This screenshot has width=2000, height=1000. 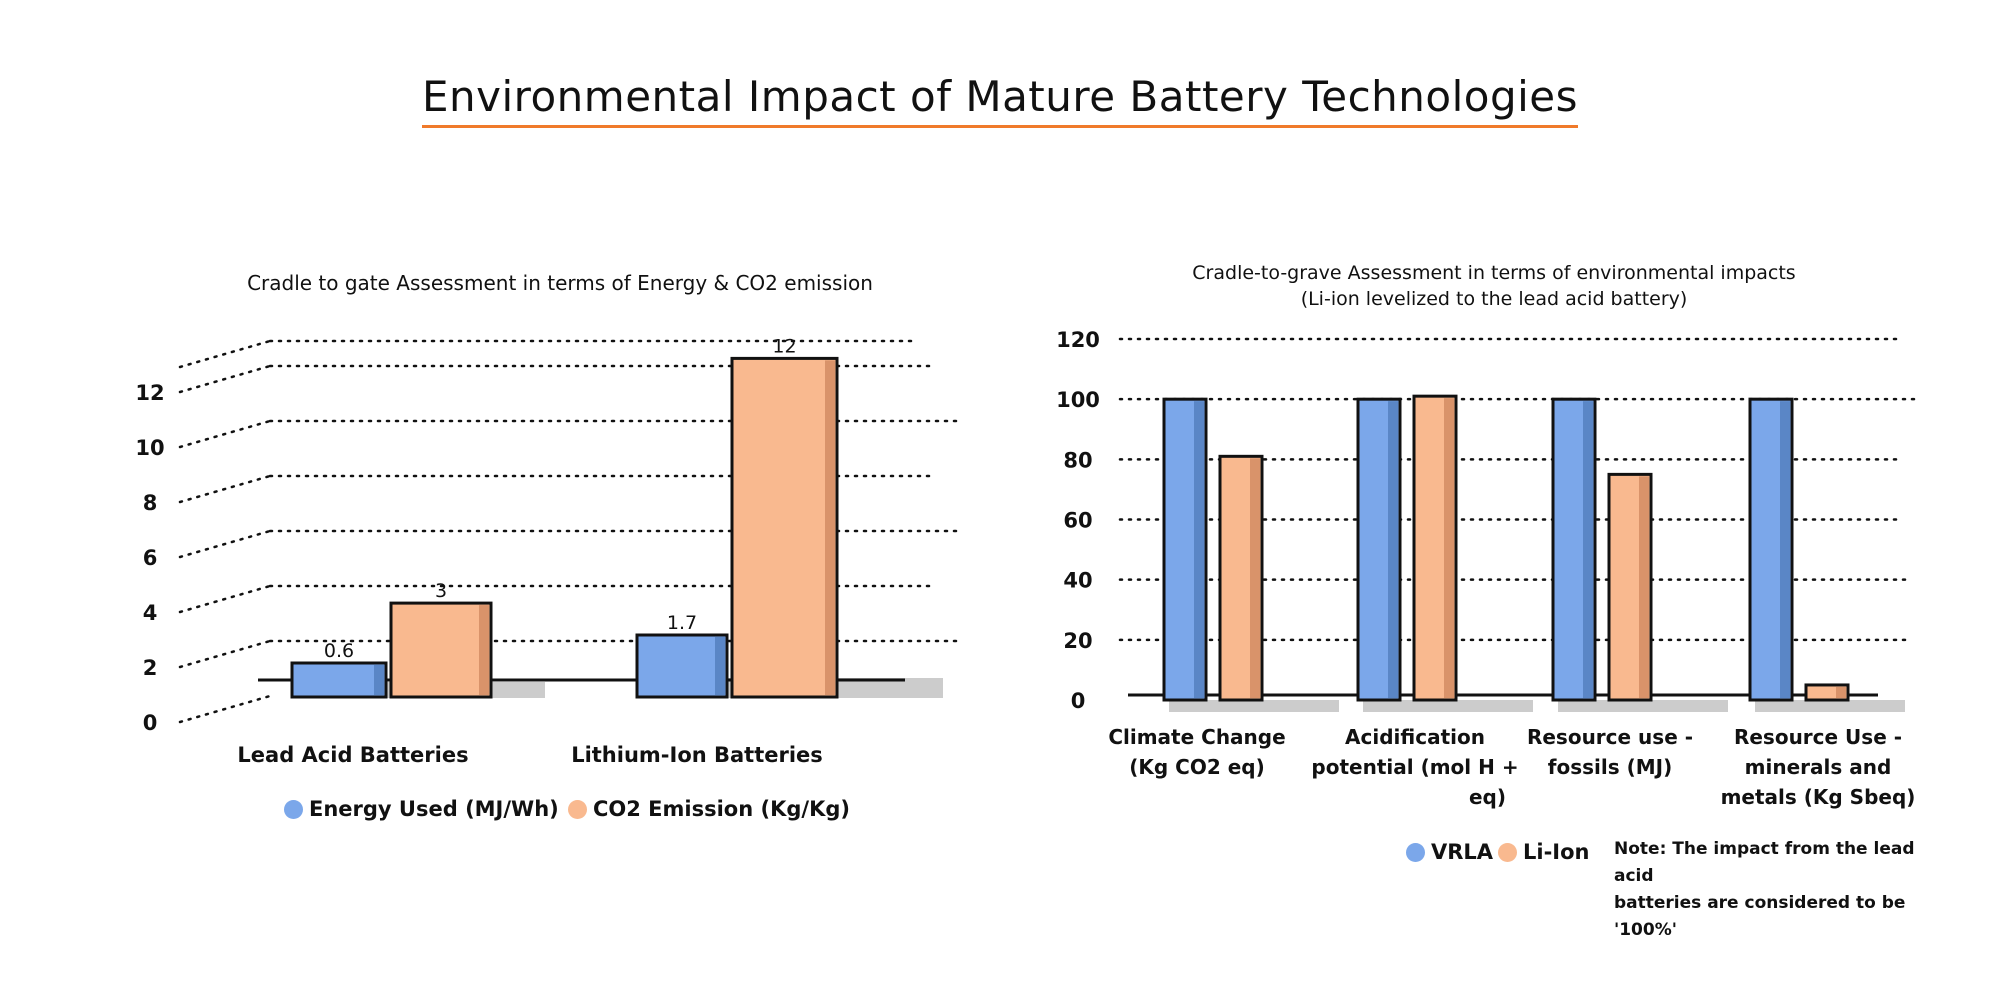 I want to click on legend-label-co2: CO2 Emission (Kg/Kg), so click(x=721, y=809).